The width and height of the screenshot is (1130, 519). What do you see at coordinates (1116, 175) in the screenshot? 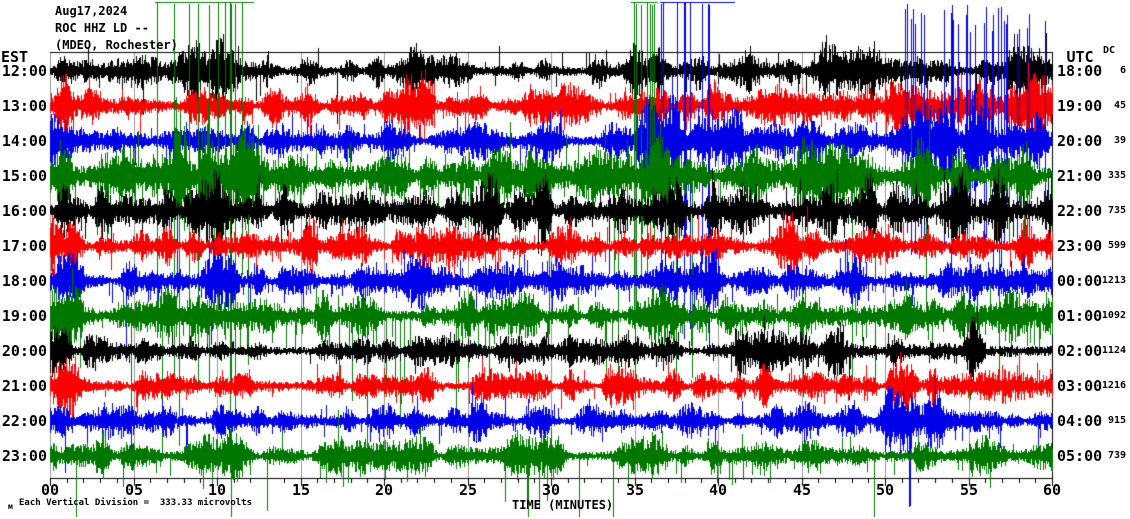
I see `dc-value: 335` at bounding box center [1116, 175].